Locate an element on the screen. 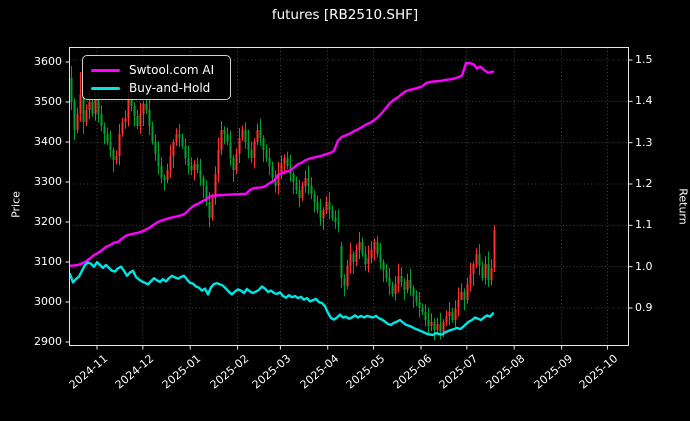 The height and width of the screenshot is (421, 690). price-tick-label: 3400 is located at coordinates (48, 141).